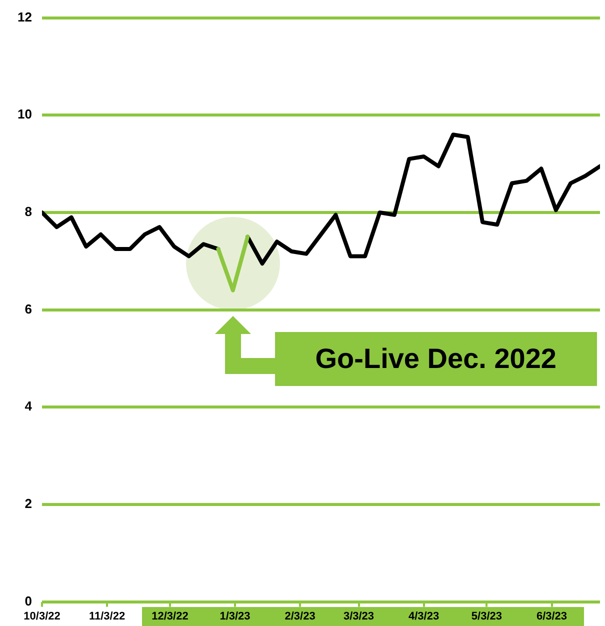 The width and height of the screenshot is (605, 626). I want to click on y-tick-label: 12, so click(25, 16).